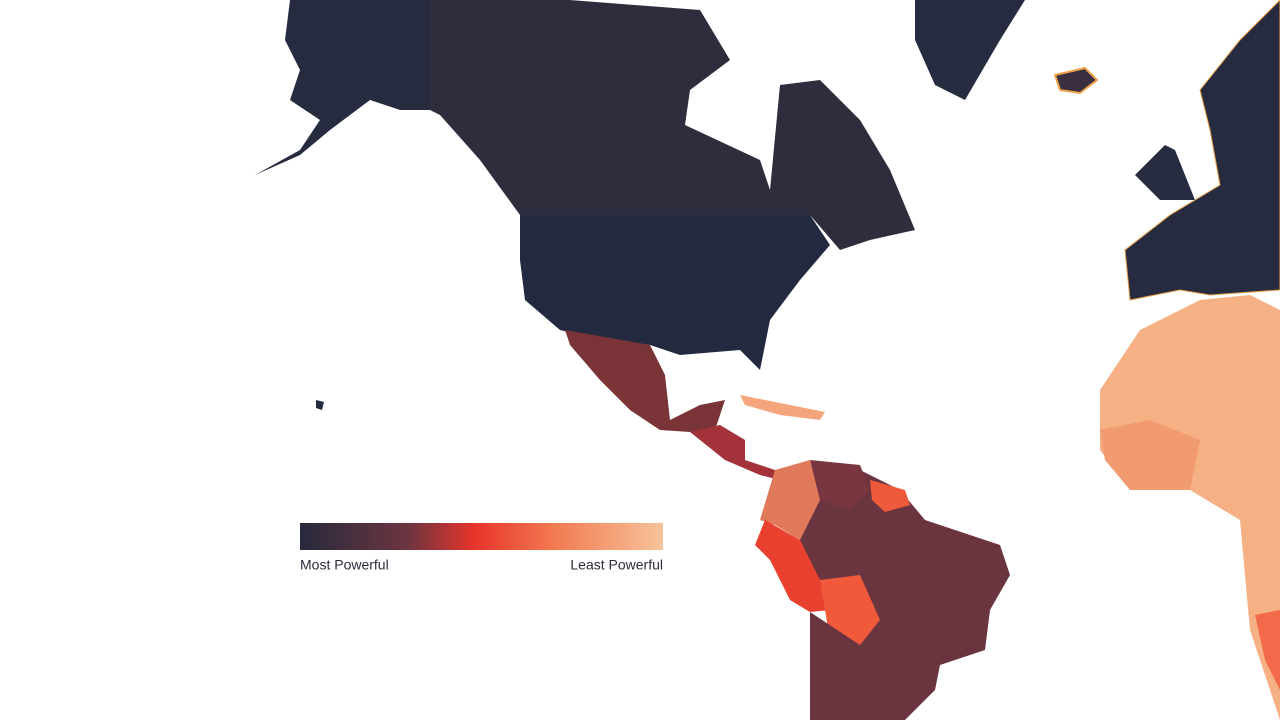 This screenshot has width=1280, height=720. What do you see at coordinates (792, 566) in the screenshot?
I see `peru` at bounding box center [792, 566].